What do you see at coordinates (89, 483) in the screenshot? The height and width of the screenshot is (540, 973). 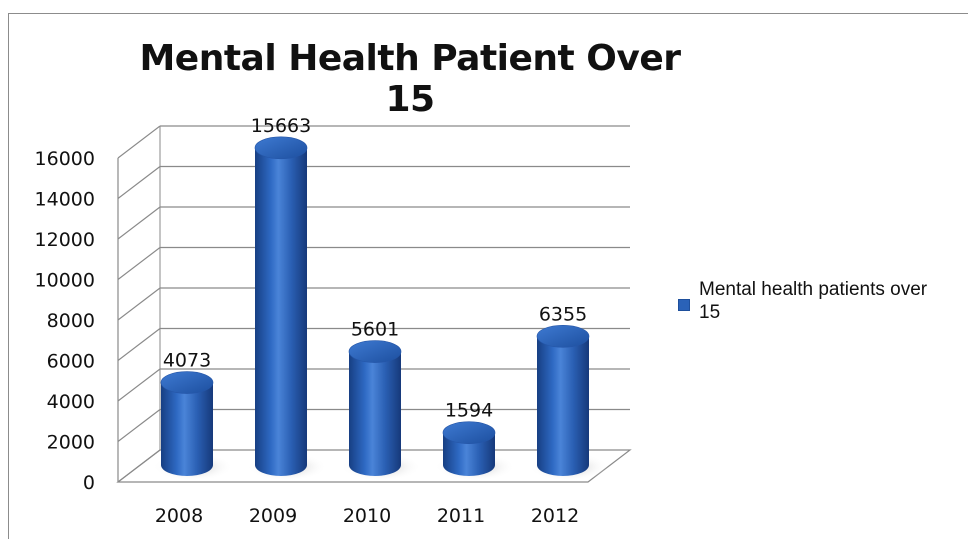 I see `y-tick-label: 0` at bounding box center [89, 483].